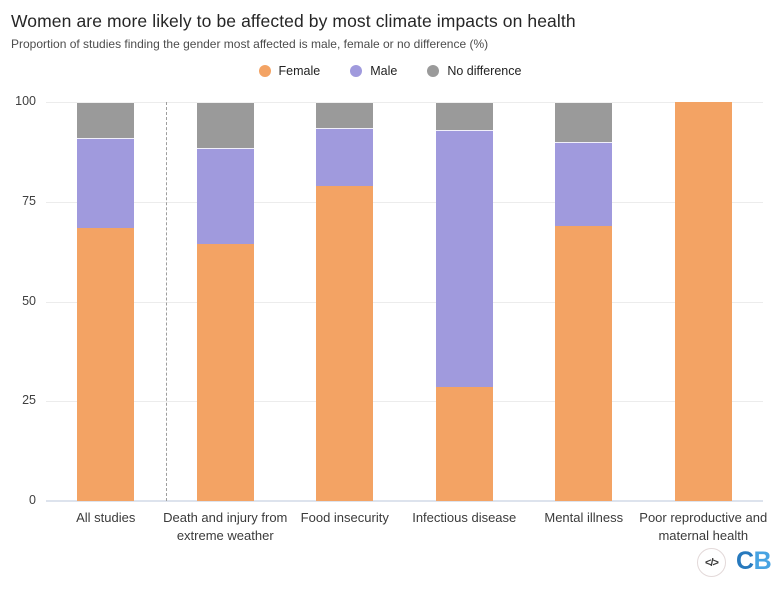 Image resolution: width=780 pixels, height=593 pixels. I want to click on x-axis-label: Food insecurity, so click(344, 517).